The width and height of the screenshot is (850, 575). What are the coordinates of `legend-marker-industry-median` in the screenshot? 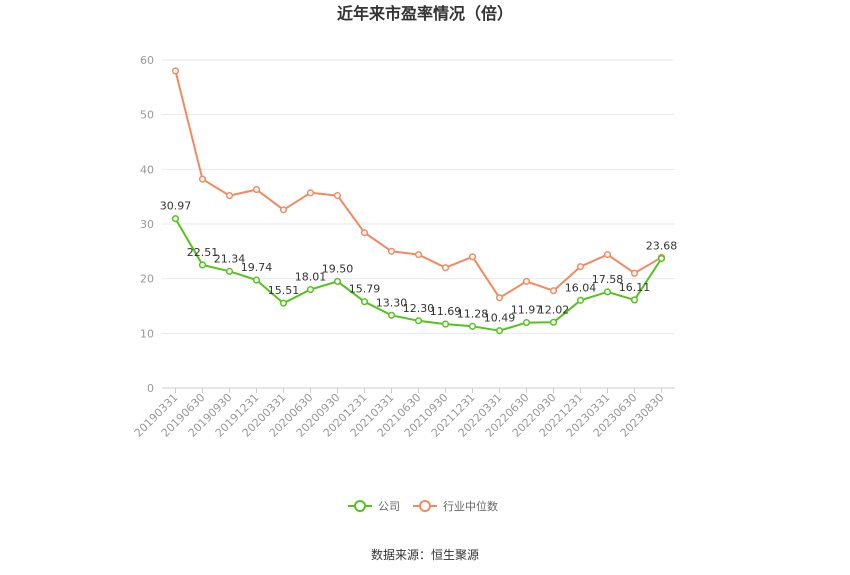 It's located at (425, 506).